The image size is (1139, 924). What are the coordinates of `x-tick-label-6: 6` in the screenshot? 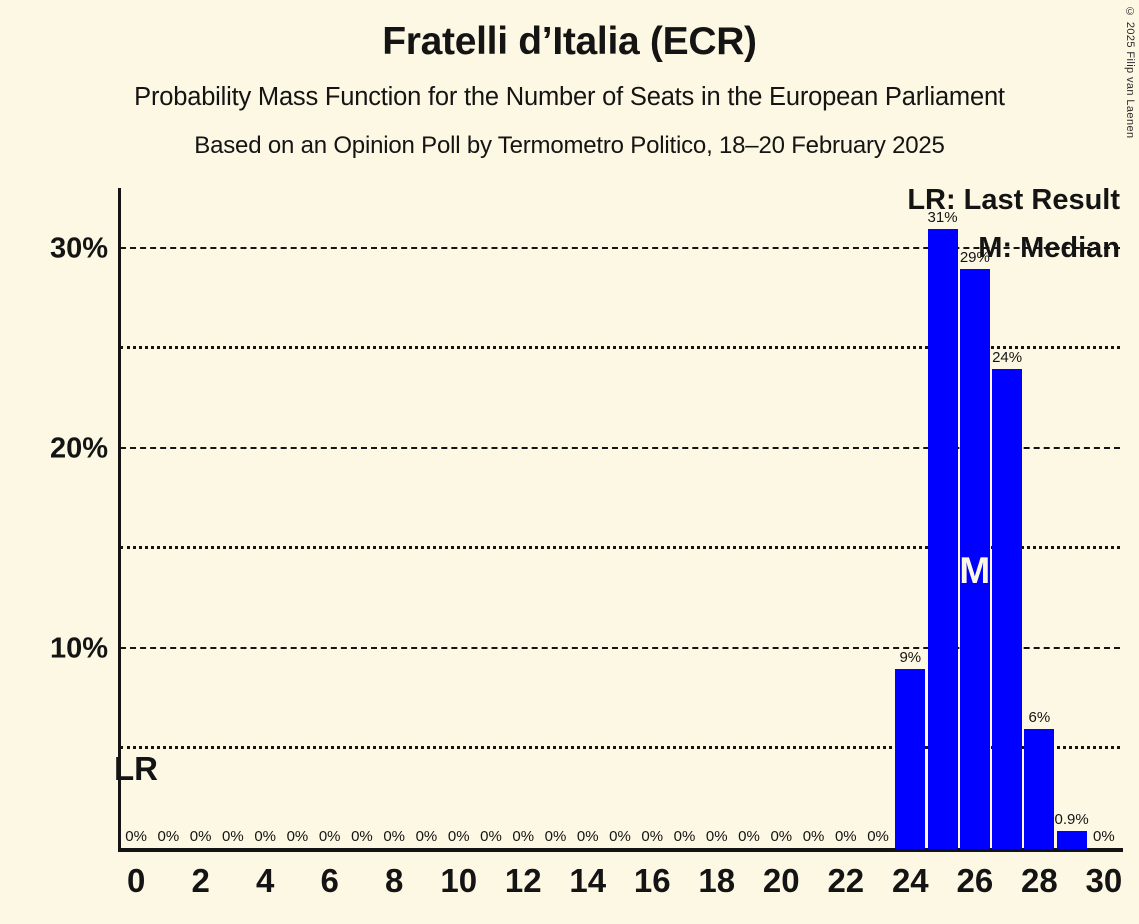 It's located at (329, 880).